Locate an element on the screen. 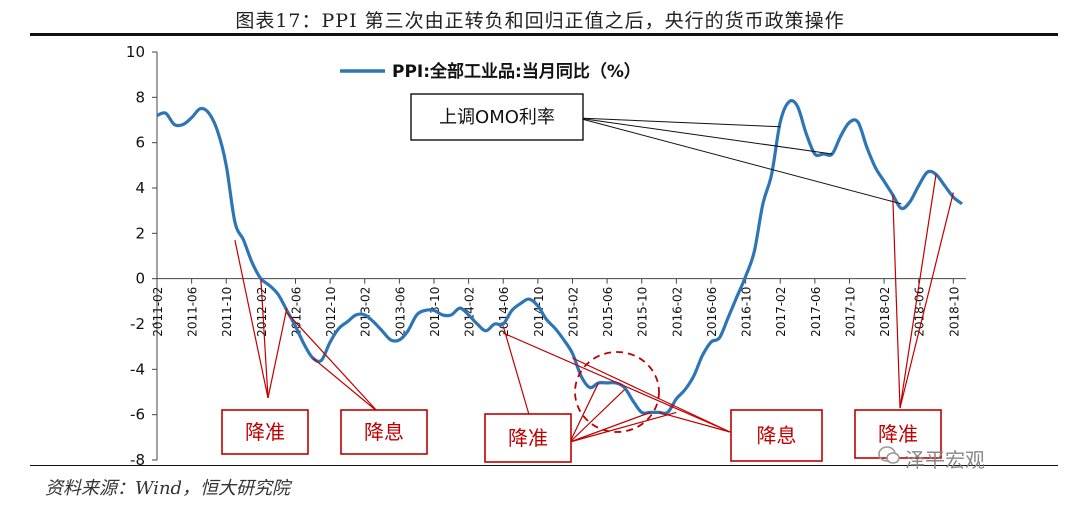  x-tick-label: 2018-02 is located at coordinates (885, 312).